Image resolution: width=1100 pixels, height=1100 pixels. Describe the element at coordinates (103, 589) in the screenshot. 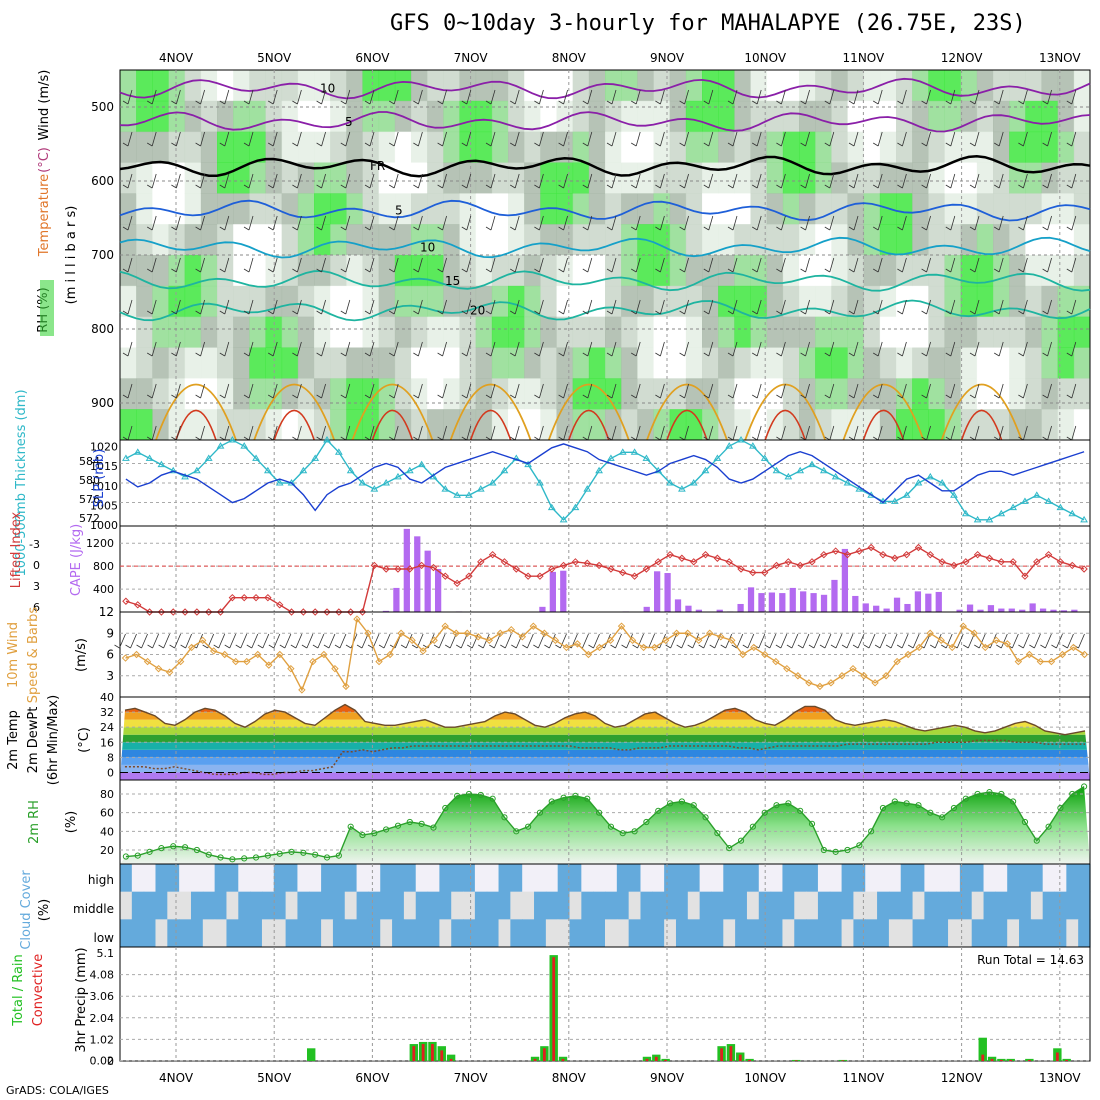

I see `cape-tick-label: 400` at that location.